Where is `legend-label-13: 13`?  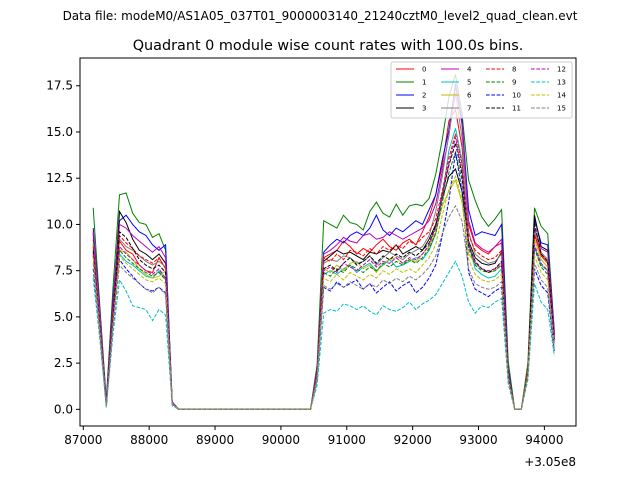
legend-label-13: 13 is located at coordinates (561, 83).